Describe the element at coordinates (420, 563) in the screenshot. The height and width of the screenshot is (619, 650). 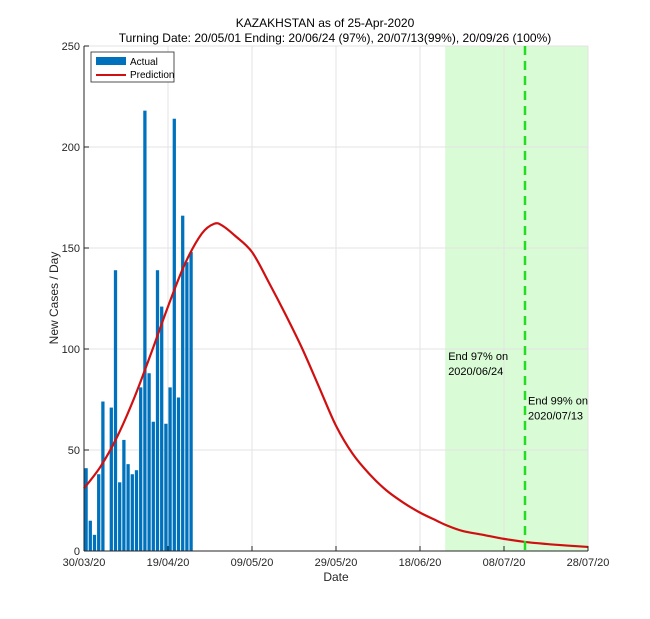
I see `x-tick-label: 18/06/20` at that location.